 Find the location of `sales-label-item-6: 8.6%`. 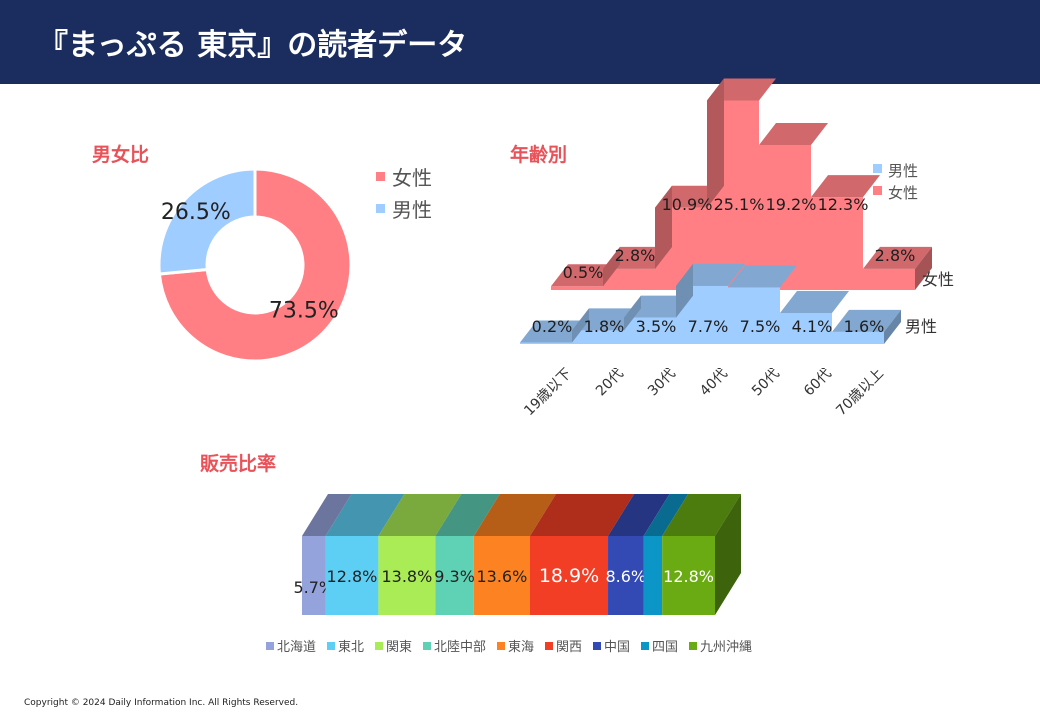

sales-label-item-6: 8.6% is located at coordinates (625, 576).